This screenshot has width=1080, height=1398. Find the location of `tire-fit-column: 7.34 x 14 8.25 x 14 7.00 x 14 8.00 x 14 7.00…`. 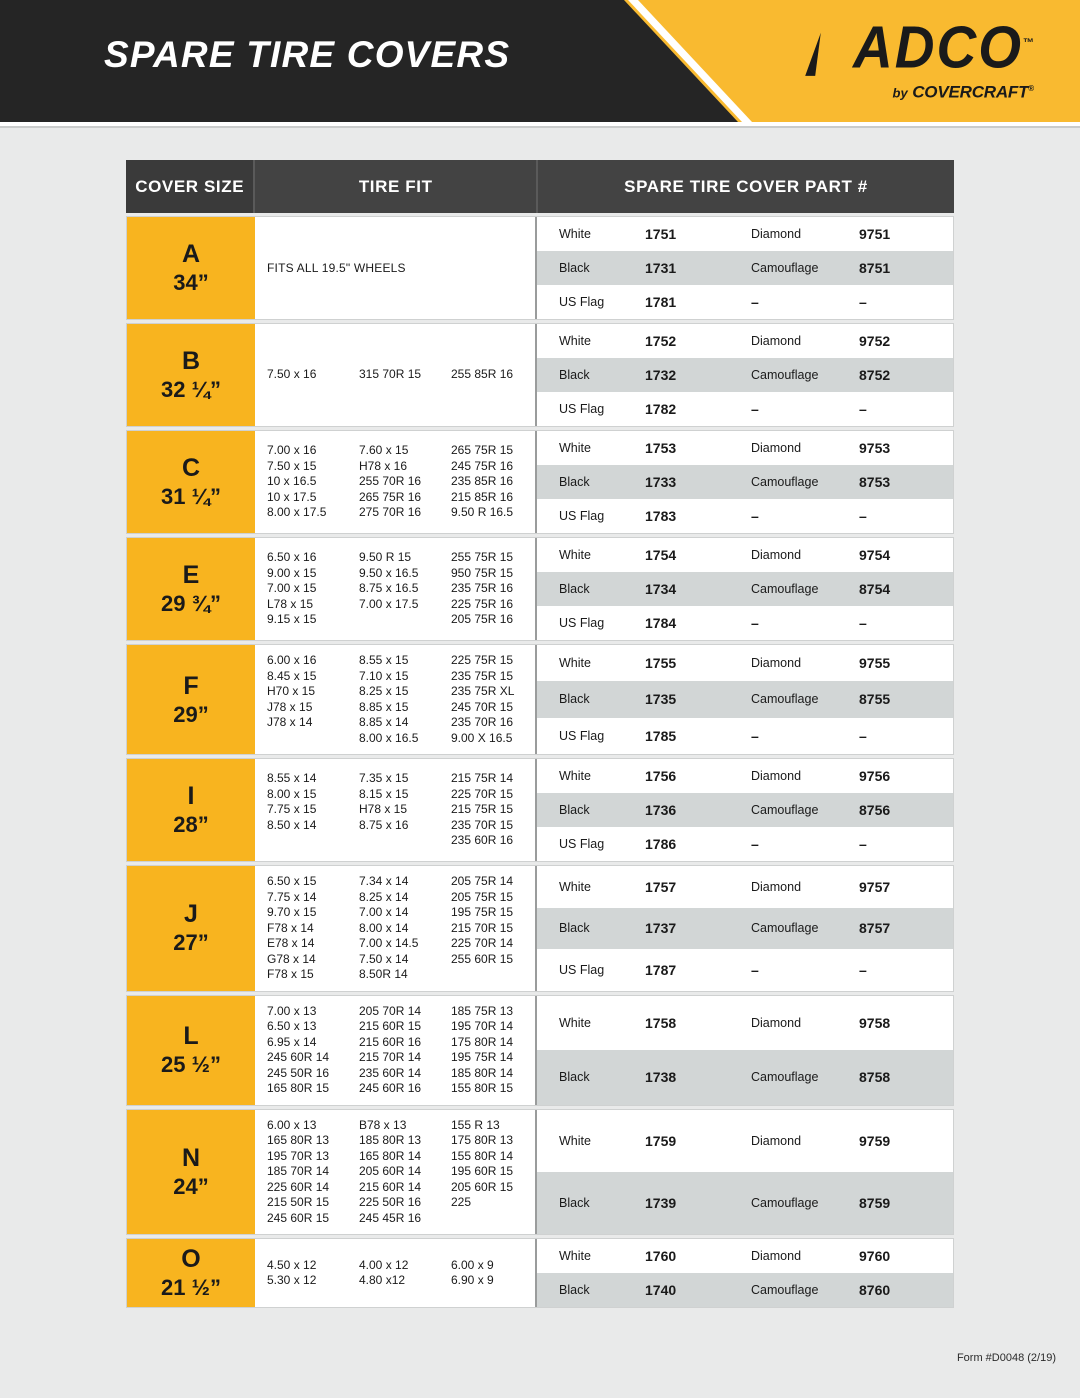

tire-fit-column: 7.34 x 14 8.25 x 14 7.00 x 14 8.00 x 14 7.00… is located at coordinates (405, 928).